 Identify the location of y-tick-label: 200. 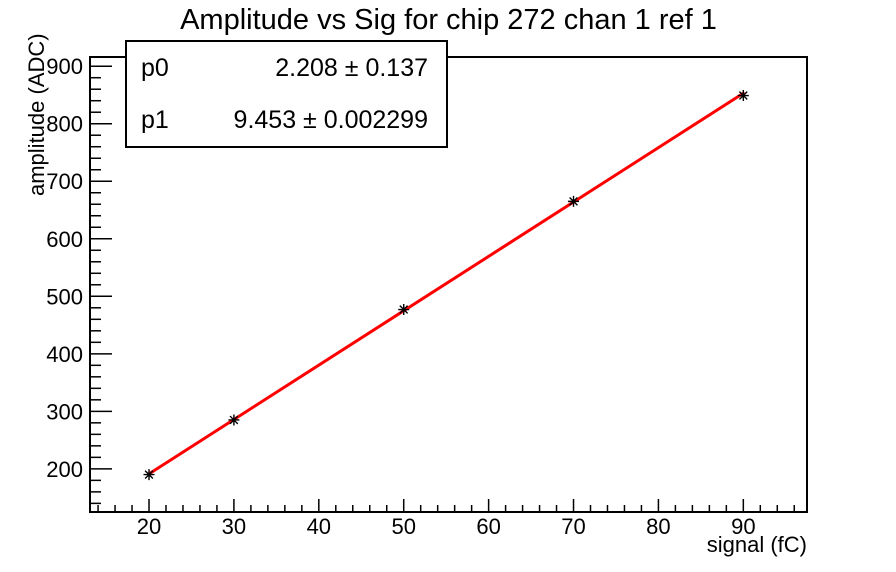
(64, 469).